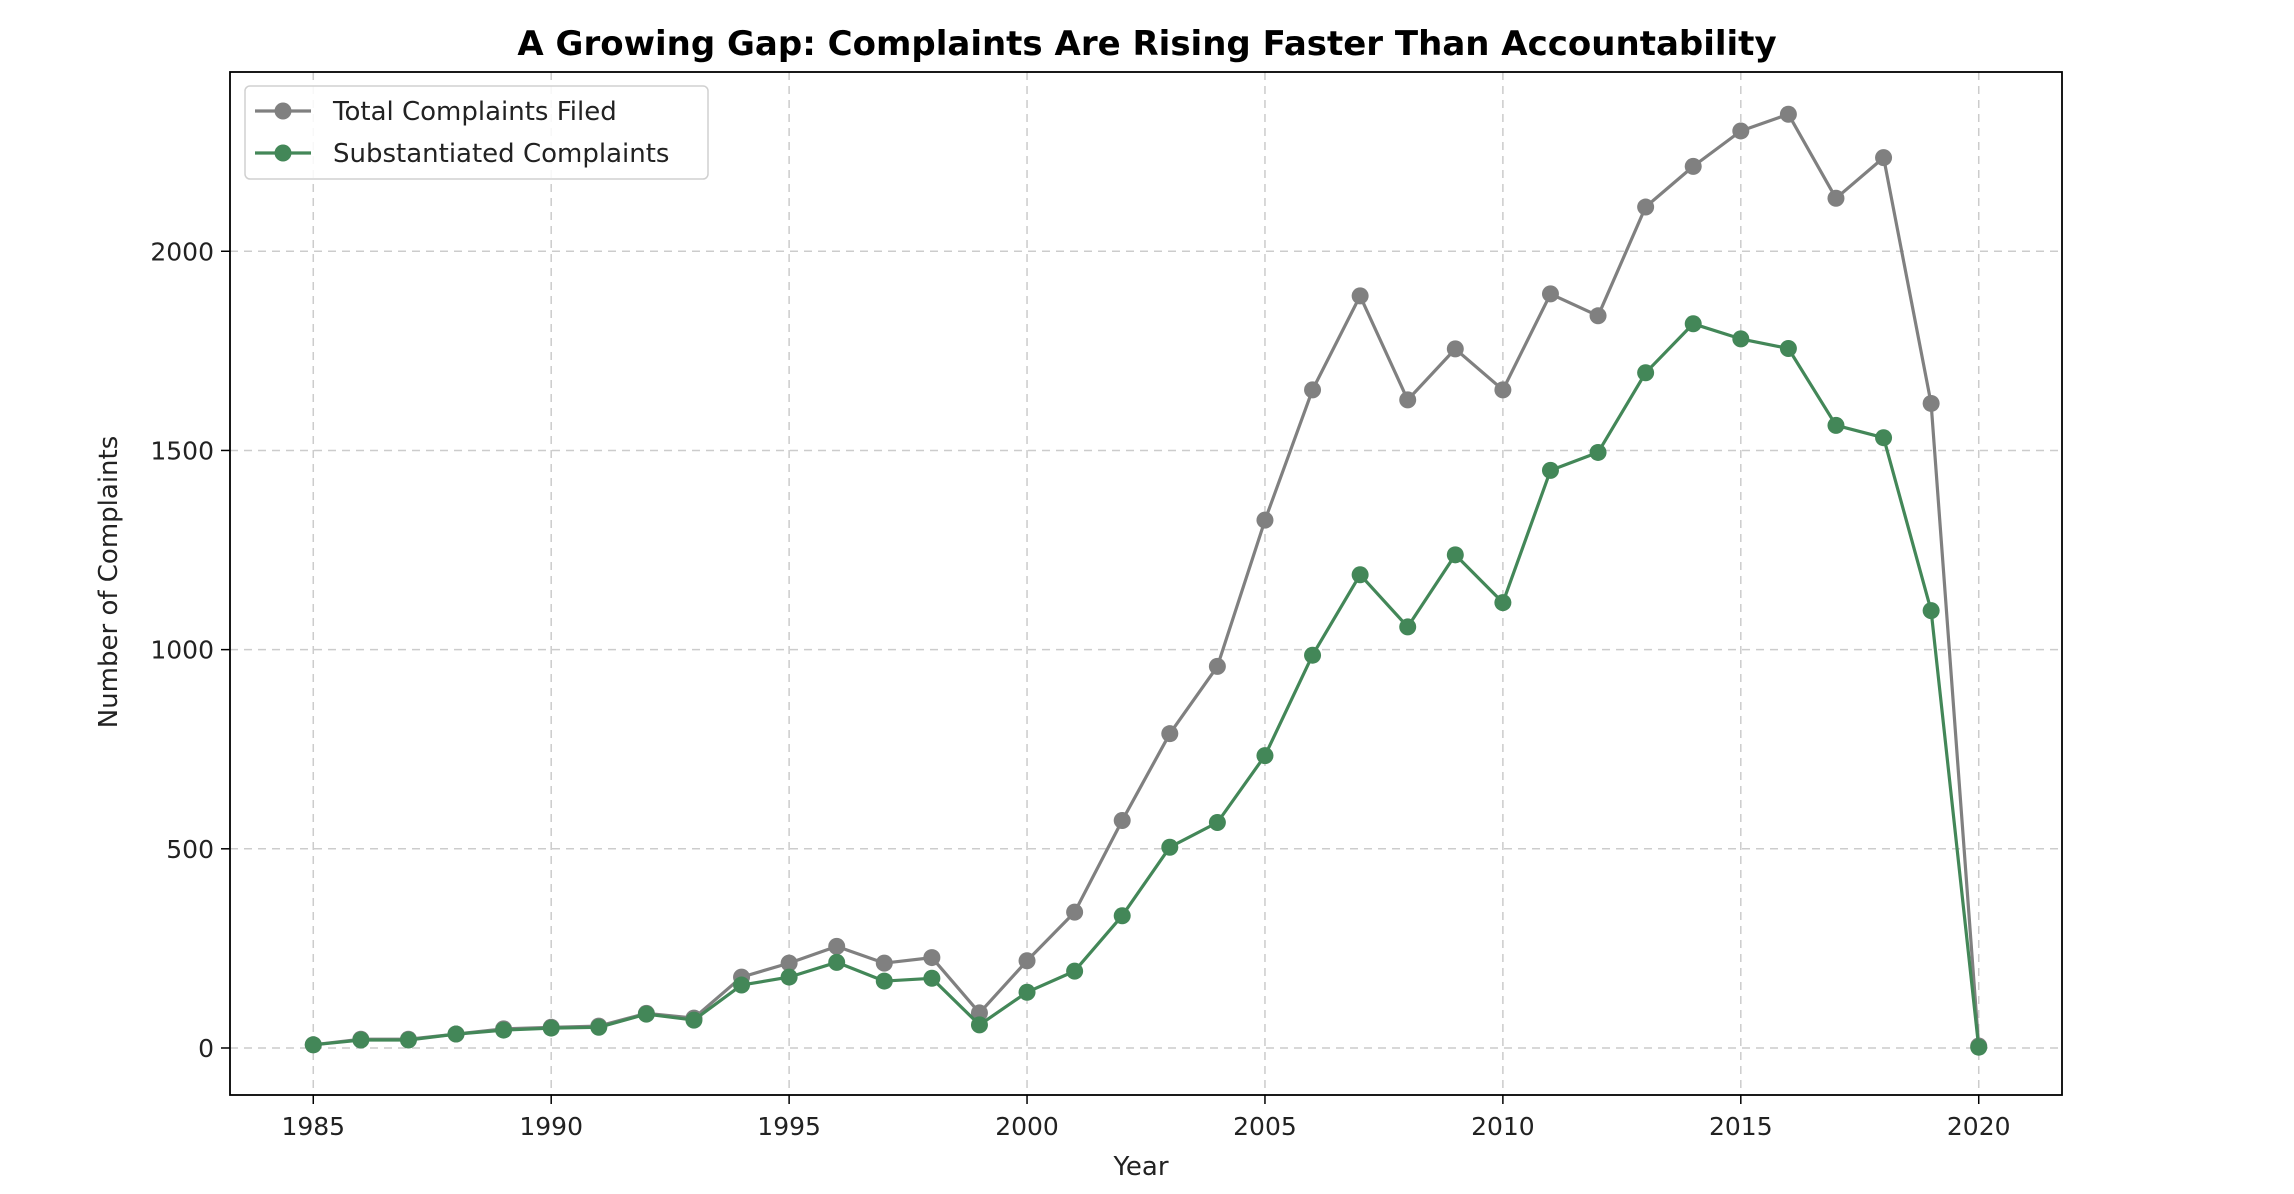  I want to click on legend-item: Substantiated Complaints, so click(462, 154).